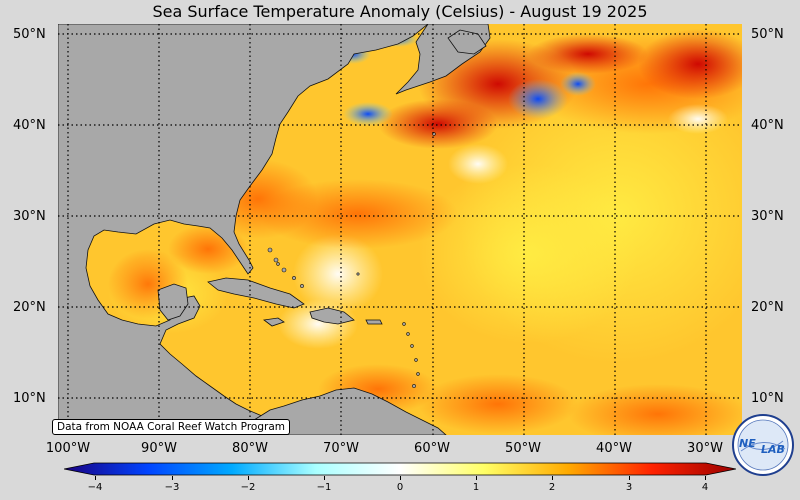 The image size is (800, 500). I want to click on colorbar-tick: 1, so click(476, 487).